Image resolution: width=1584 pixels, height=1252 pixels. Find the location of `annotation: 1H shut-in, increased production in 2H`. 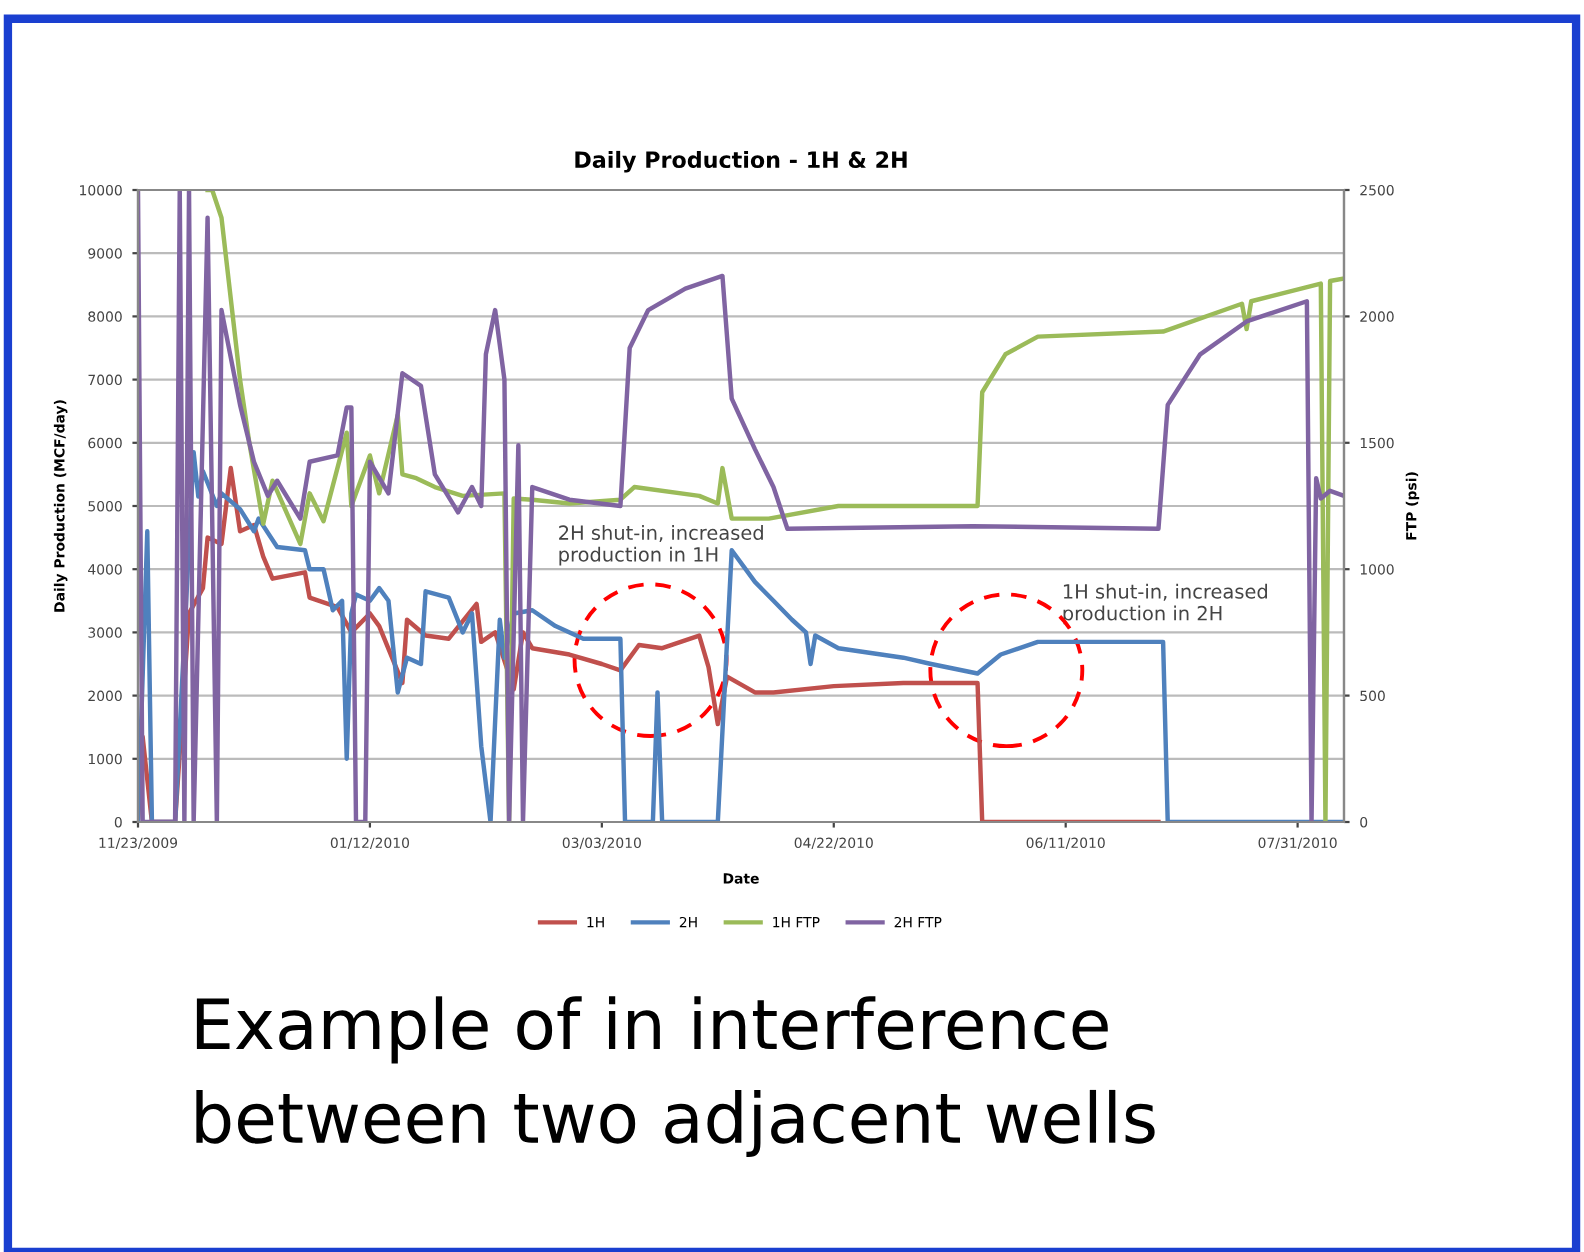

annotation: 1H shut-in, increased production in 2H is located at coordinates (1165, 604).